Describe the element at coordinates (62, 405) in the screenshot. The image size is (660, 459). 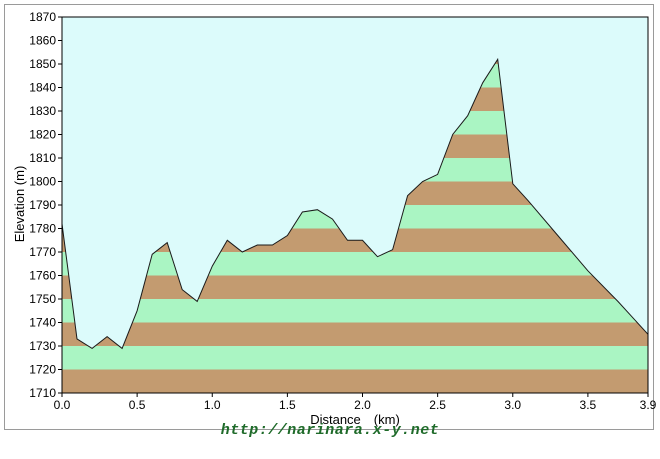
I see `x-tick-label: 0.0` at that location.